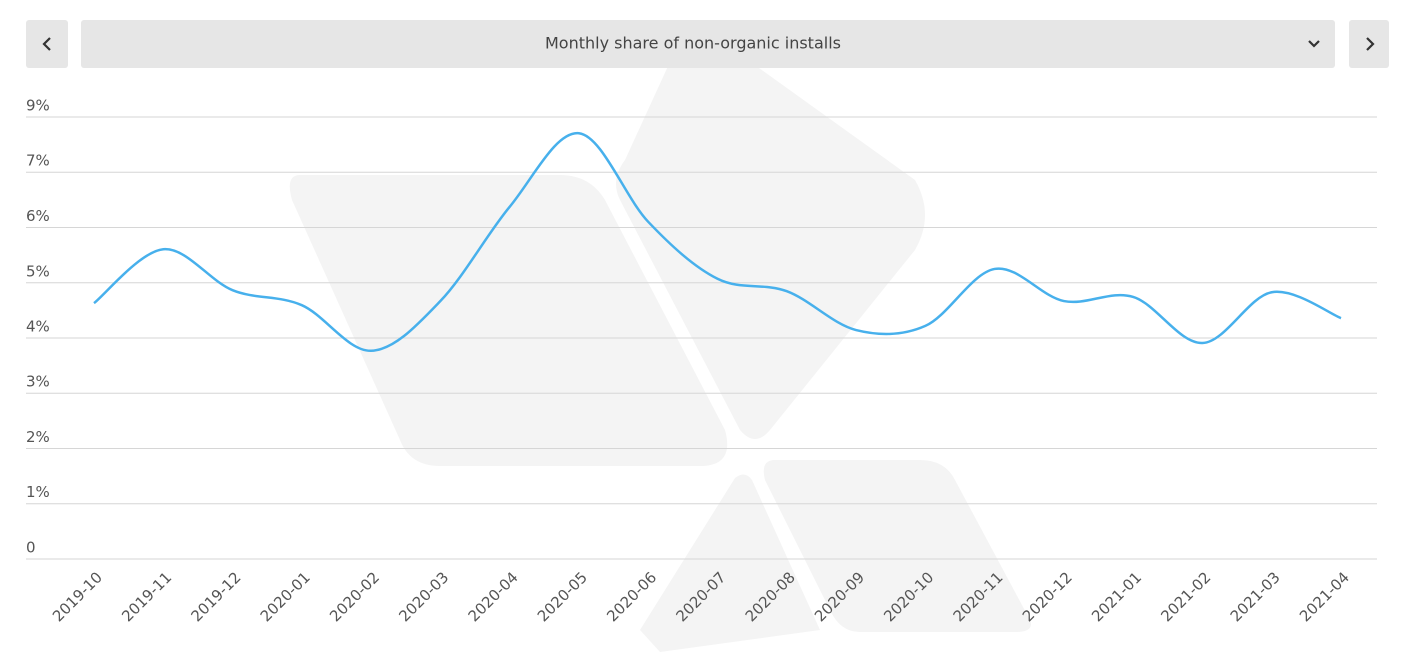 Image resolution: width=1413 pixels, height=652 pixels. I want to click on y-tick-label: 4%, so click(38, 326).